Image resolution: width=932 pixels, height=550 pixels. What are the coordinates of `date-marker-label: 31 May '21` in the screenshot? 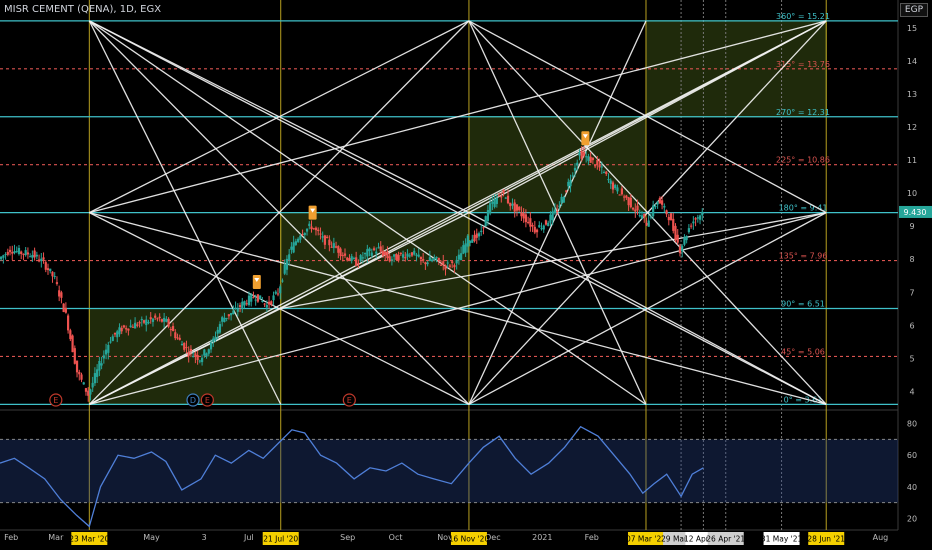 It's located at (782, 539).